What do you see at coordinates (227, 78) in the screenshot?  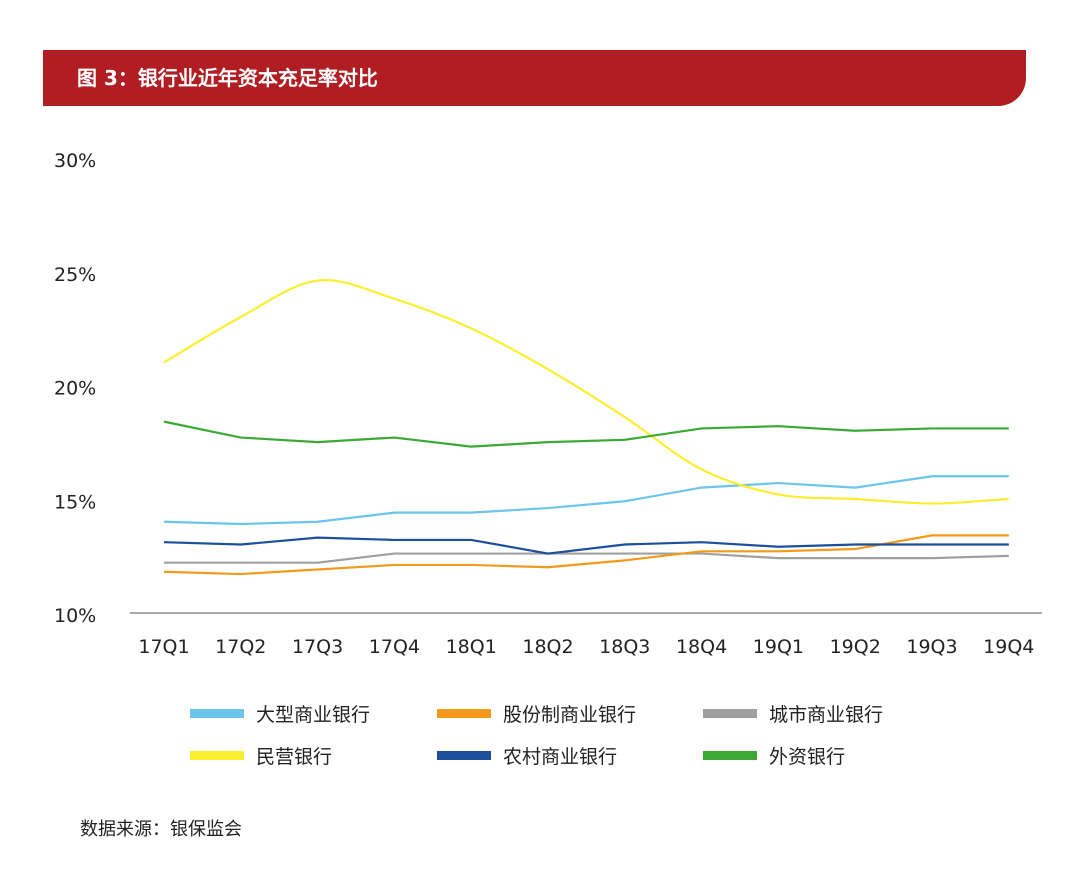 I see `chart-title: 图 3：银行业近年资本充足率对比` at bounding box center [227, 78].